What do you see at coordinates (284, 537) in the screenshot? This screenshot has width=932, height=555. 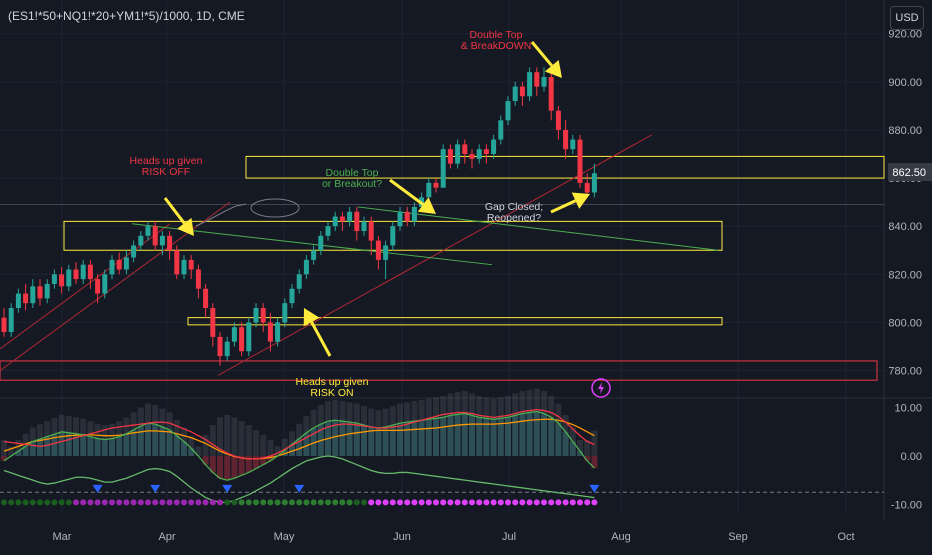 I see `month-label: May` at bounding box center [284, 537].